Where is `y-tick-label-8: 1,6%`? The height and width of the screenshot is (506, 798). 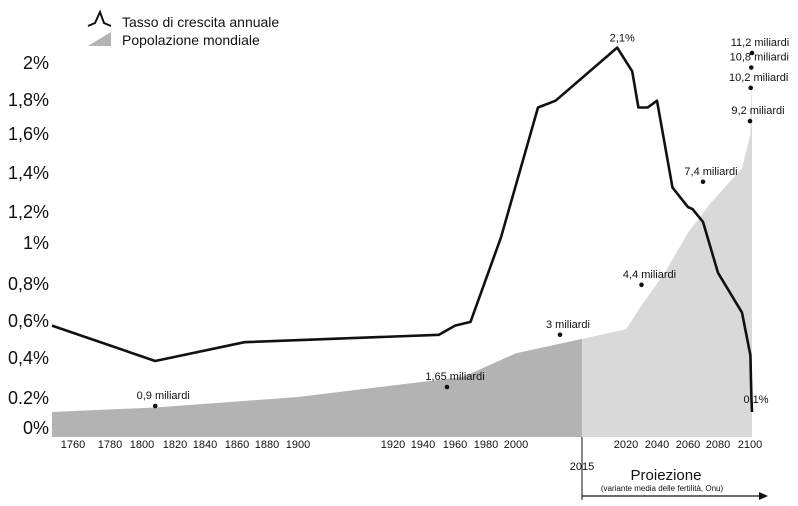 y-tick-label-8: 1,6% is located at coordinates (28, 134).